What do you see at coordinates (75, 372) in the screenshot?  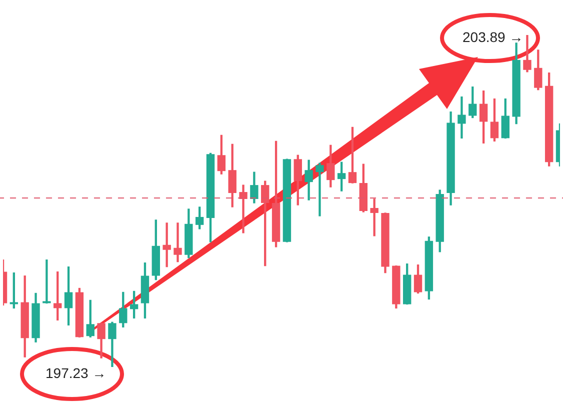 I see `annotation: 197.23 →` at bounding box center [75, 372].